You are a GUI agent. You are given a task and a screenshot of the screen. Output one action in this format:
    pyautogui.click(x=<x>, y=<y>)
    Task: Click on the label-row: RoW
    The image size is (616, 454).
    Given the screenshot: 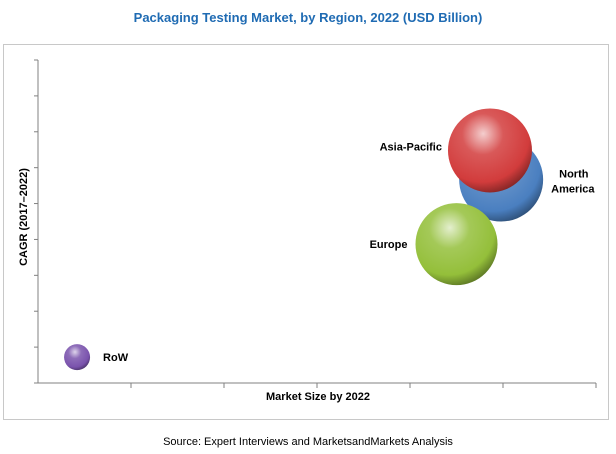 What is the action you would take?
    pyautogui.click(x=116, y=358)
    